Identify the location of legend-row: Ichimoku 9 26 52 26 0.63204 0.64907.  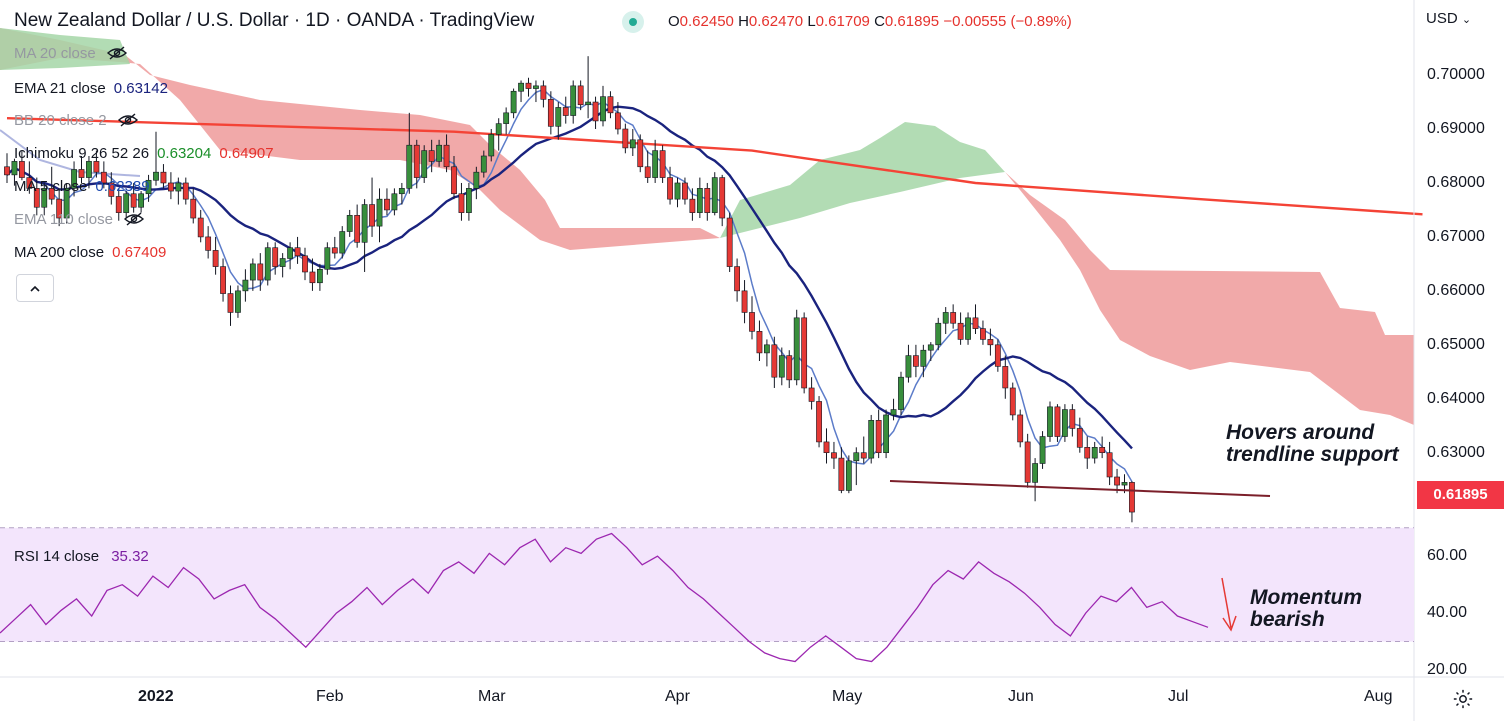
(144, 153).